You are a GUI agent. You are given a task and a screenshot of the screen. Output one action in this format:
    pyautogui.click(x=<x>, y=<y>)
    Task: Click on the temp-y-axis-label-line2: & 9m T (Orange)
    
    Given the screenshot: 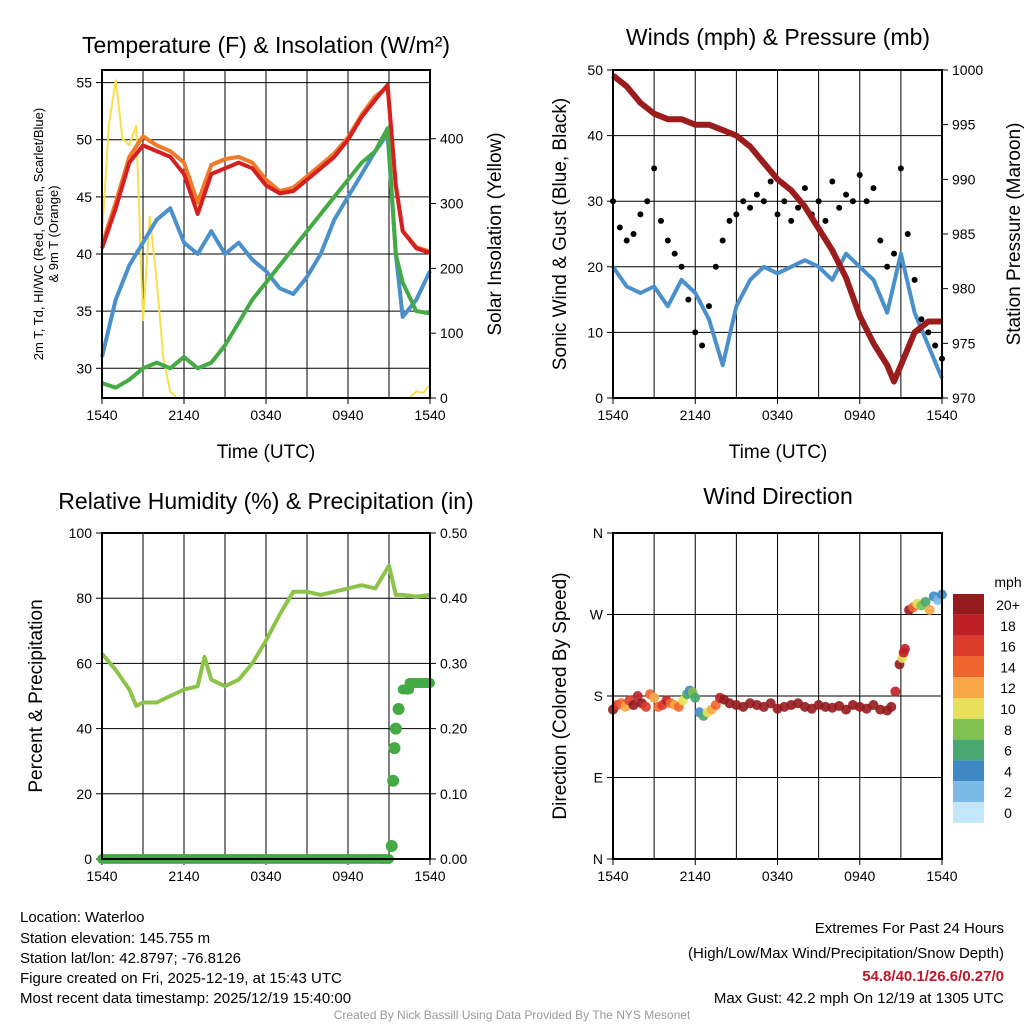 What is the action you would take?
    pyautogui.click(x=53, y=233)
    